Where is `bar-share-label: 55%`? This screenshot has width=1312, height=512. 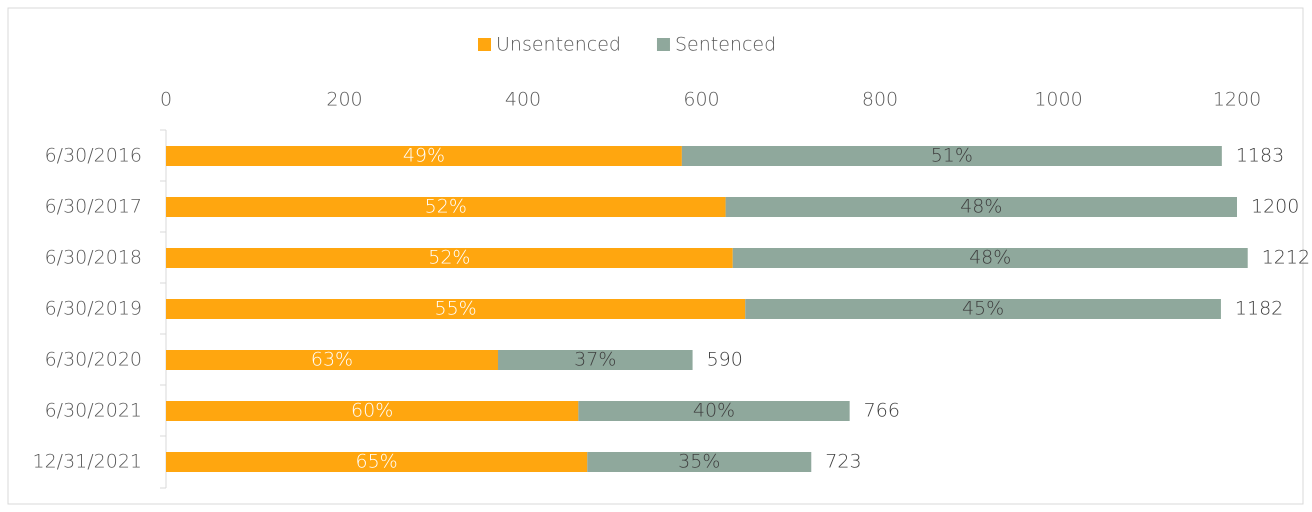
bar-share-label: 55% is located at coordinates (455, 309).